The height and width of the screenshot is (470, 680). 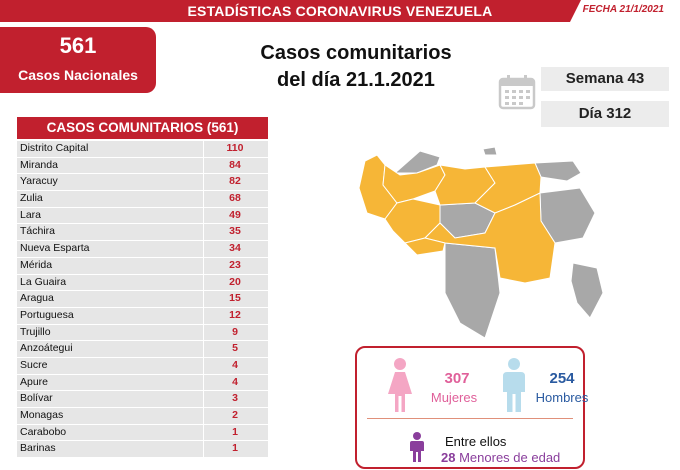 What do you see at coordinates (142, 128) in the screenshot?
I see `cases-table-header: CASOS COMUNITARIOS (561)` at bounding box center [142, 128].